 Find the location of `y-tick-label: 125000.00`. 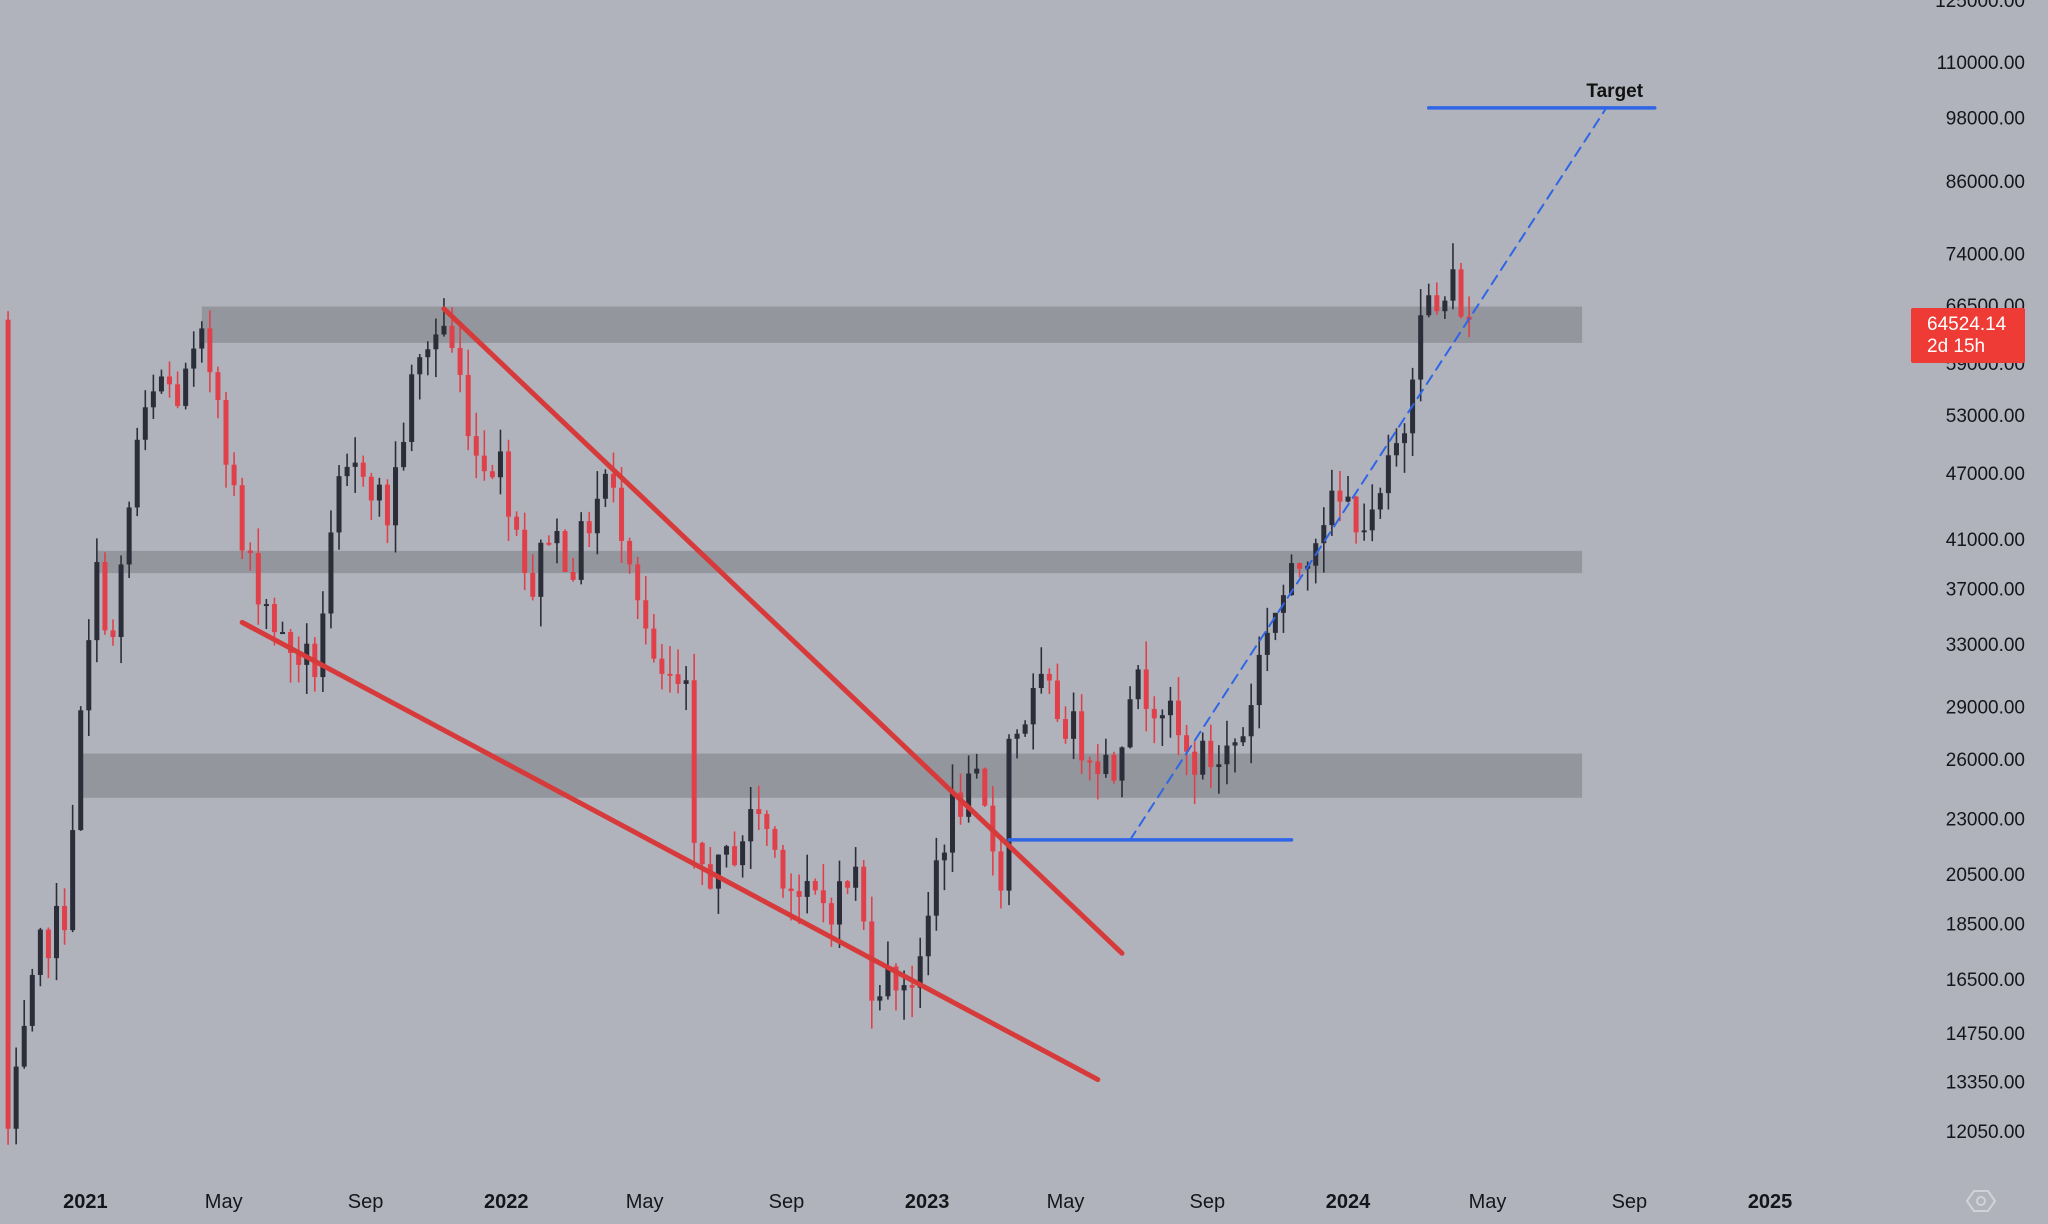

y-tick-label: 125000.00 is located at coordinates (1980, 6).